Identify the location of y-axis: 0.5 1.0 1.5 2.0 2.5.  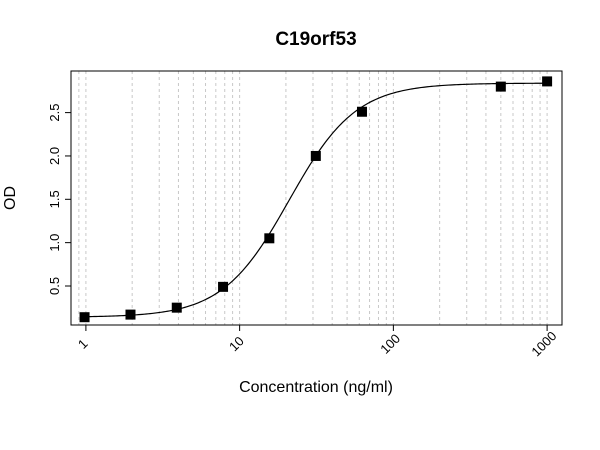
(59, 199).